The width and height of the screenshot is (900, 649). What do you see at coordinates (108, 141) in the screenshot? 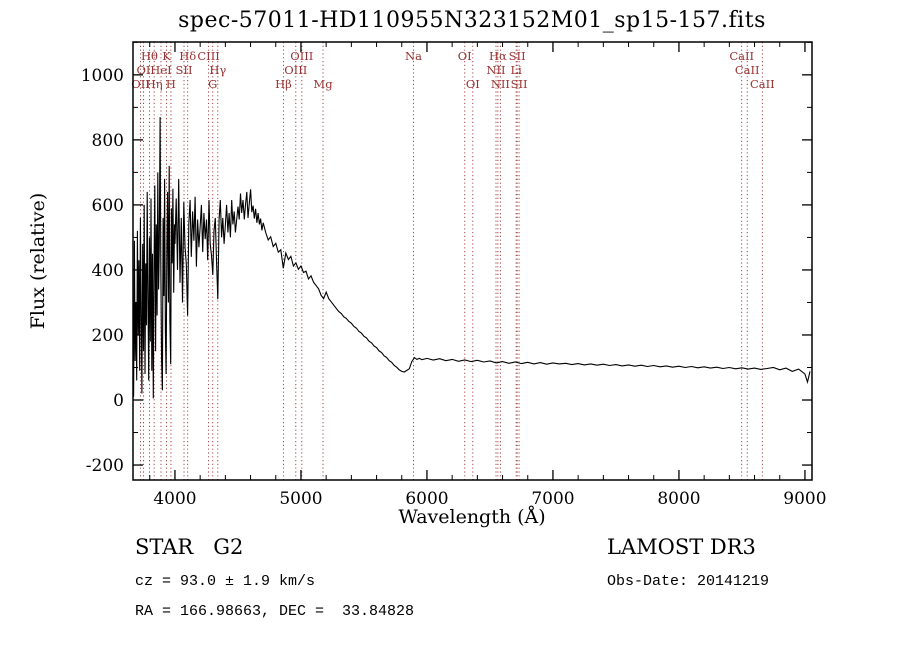
I see `y-tick-label: 800` at bounding box center [108, 141].